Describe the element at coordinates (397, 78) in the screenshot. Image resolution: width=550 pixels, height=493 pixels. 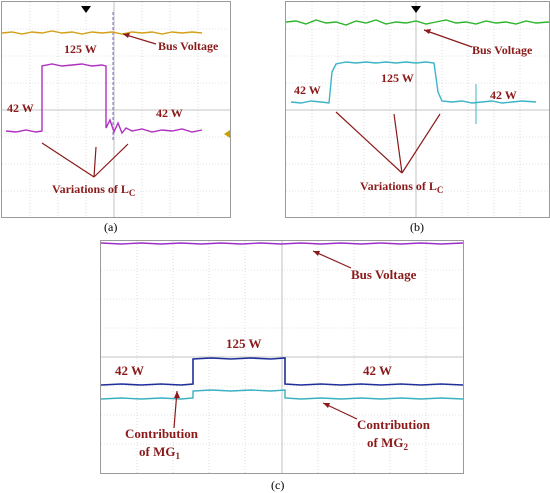
I see `high-power-label-b: 125 W` at that location.